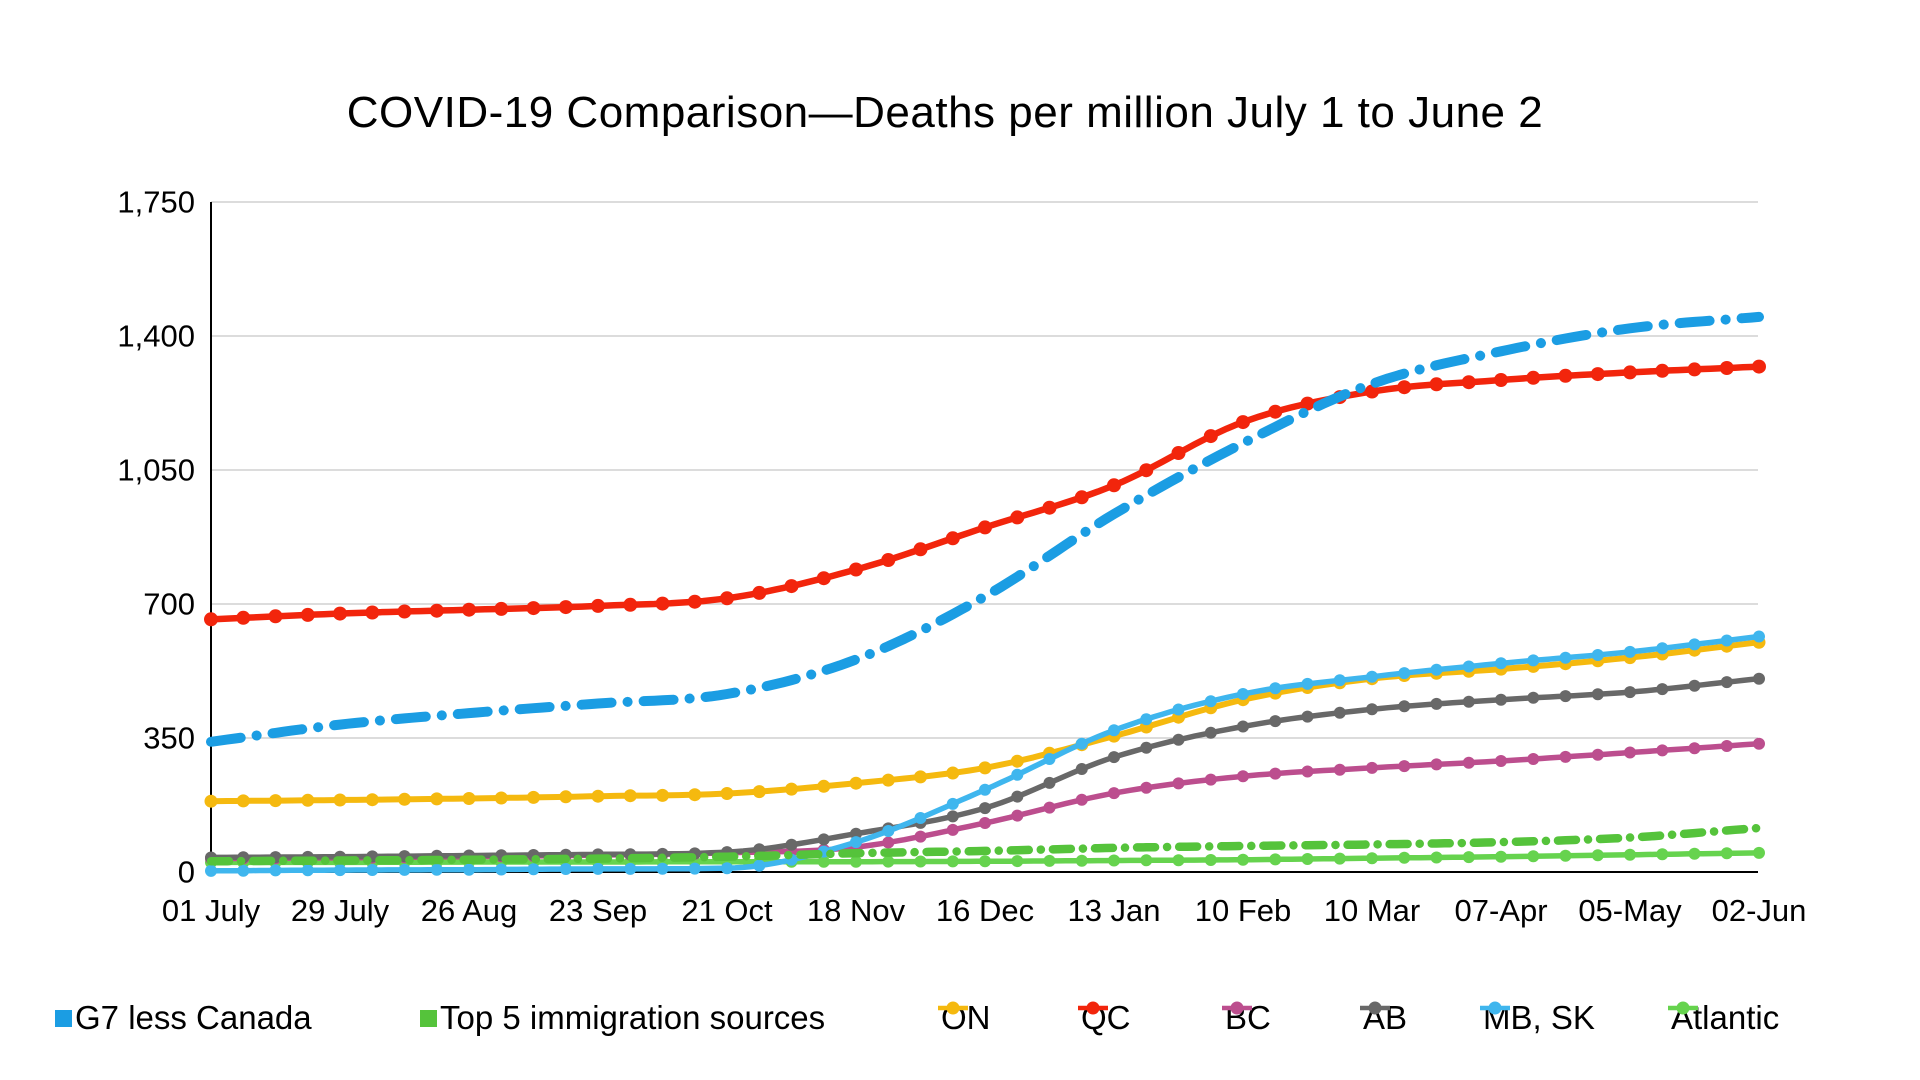  Describe the element at coordinates (211, 910) in the screenshot. I see `x-tick-label: 01 July` at that location.